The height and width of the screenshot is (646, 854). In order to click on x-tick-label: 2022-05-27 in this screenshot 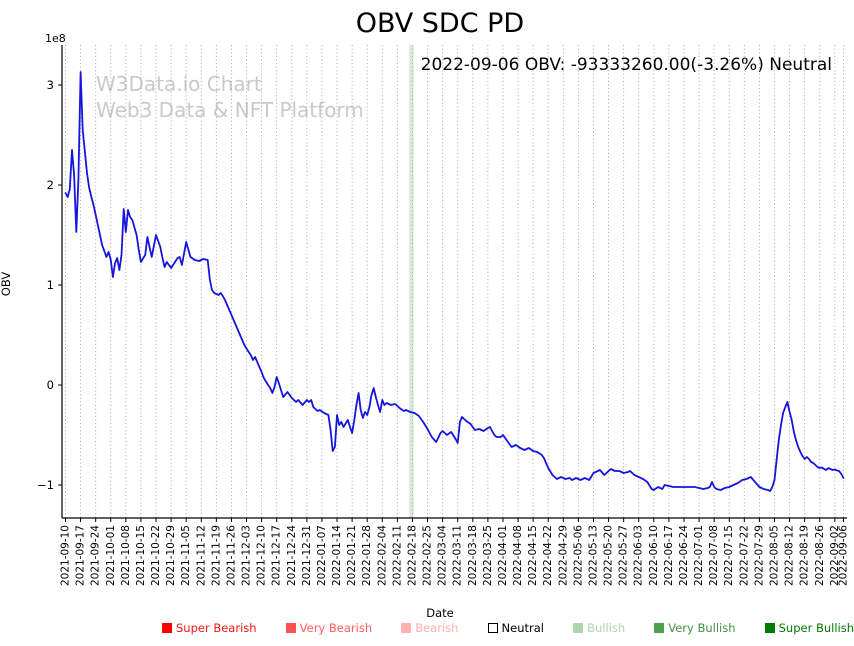, I will do `click(624, 555)`.